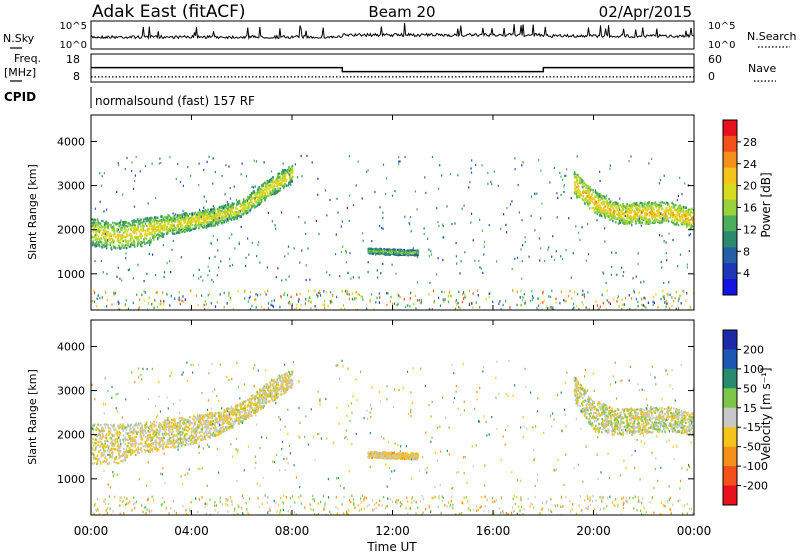 Image resolution: width=800 pixels, height=554 pixels. What do you see at coordinates (20, 72) in the screenshot?
I see `freq-label-line2: [MHz]` at bounding box center [20, 72].